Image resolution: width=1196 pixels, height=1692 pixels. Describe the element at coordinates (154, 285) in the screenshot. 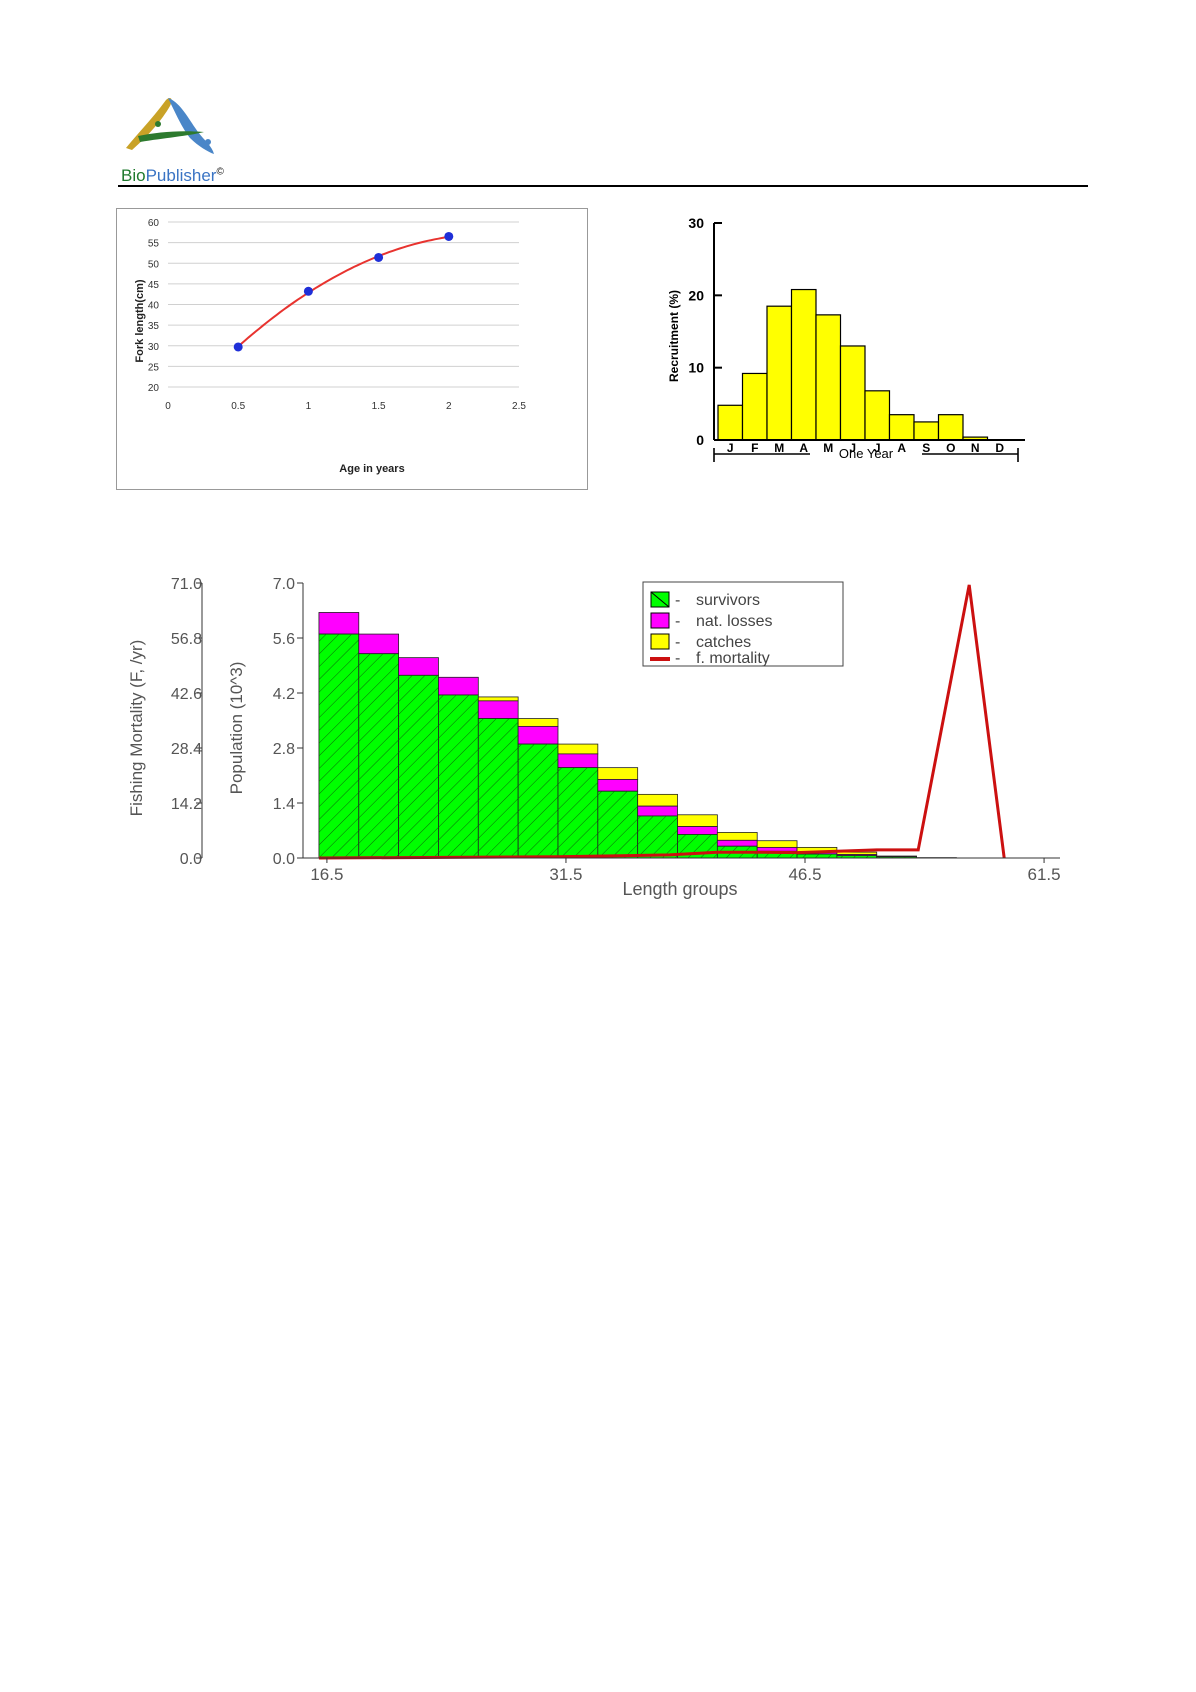

I see `y-tick-label: 45` at that location.